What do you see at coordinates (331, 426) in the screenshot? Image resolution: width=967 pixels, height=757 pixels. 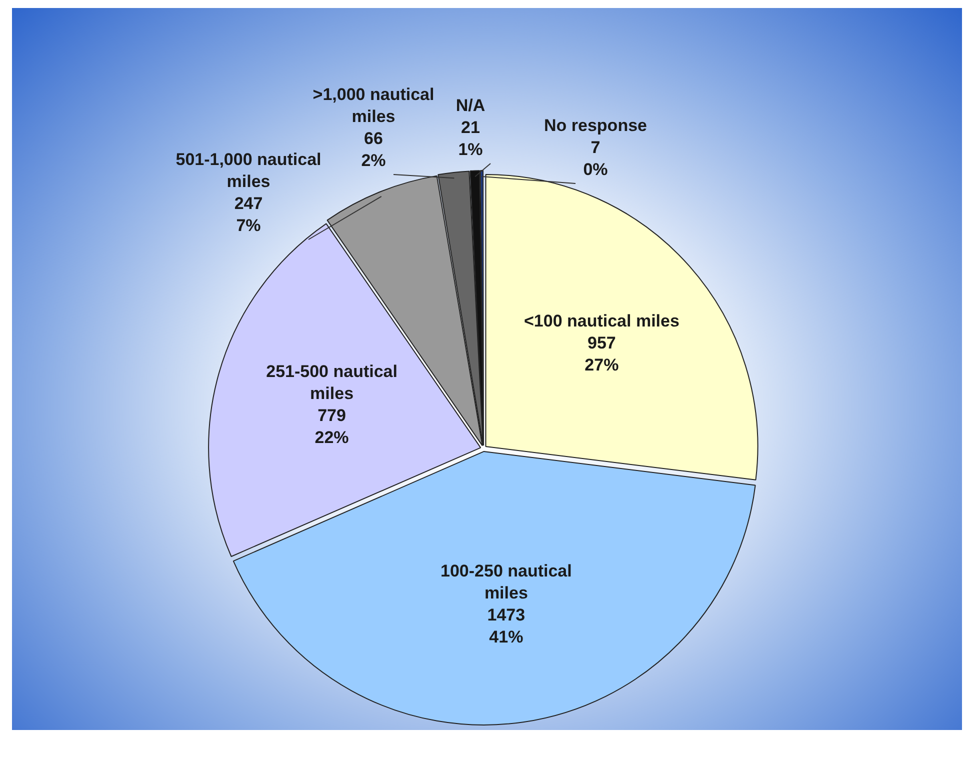 I see `data-label: 779 22%` at bounding box center [331, 426].